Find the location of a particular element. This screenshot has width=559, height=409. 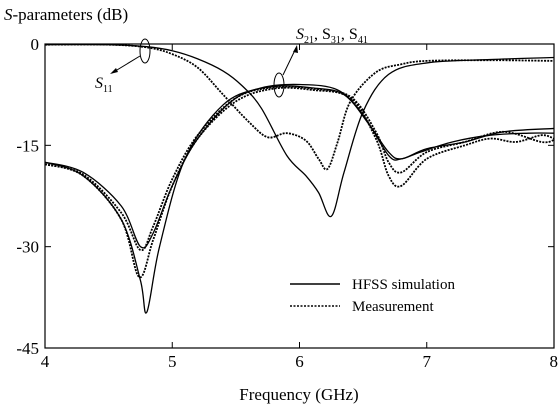

y-axis-label-text: -parameters (dB) is located at coordinates (71, 14).